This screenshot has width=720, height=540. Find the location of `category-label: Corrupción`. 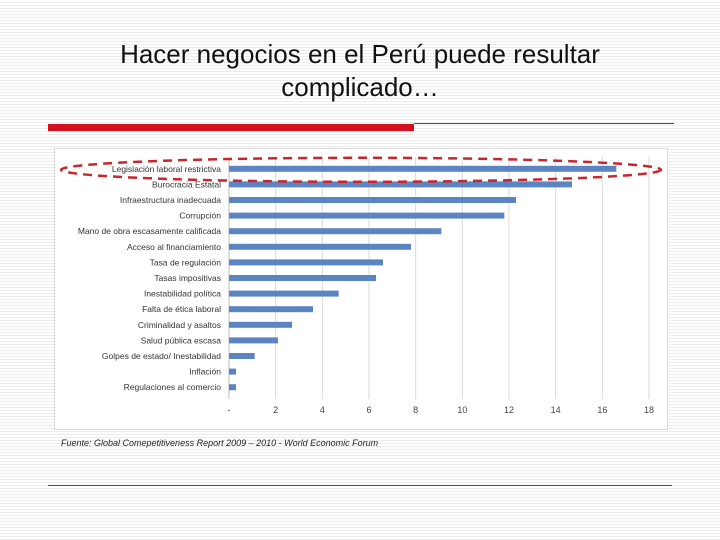

category-label: Corrupción is located at coordinates (200, 216).